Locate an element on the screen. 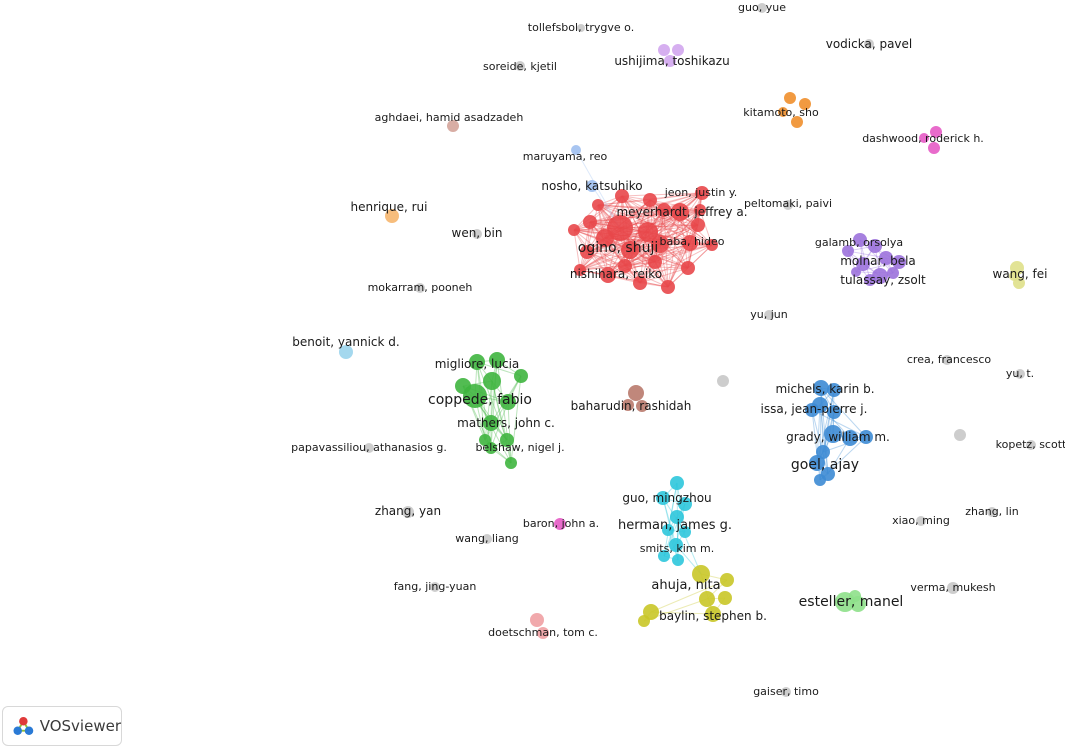 This screenshot has width=1065, height=750. node-grady-william is located at coordinates (833, 434).